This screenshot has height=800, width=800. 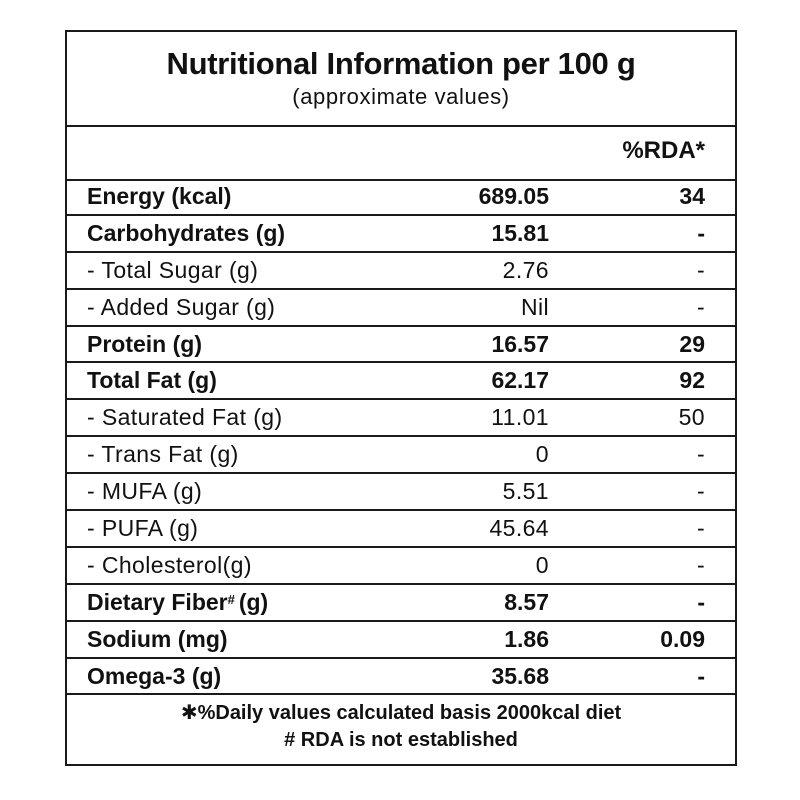 I want to click on panel-subtitle: (approximate values), so click(x=401, y=96).